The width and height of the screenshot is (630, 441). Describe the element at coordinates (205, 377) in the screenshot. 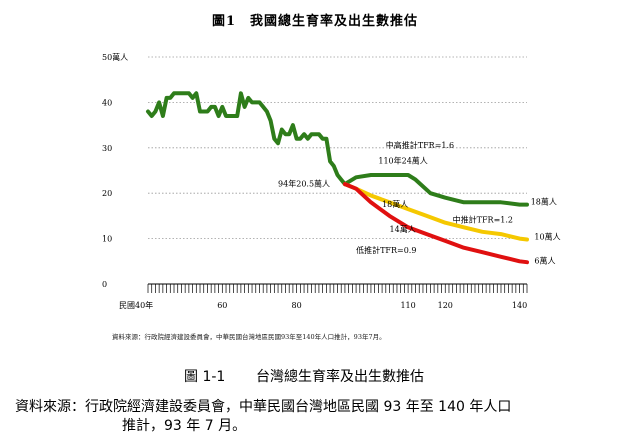

I see `figure-caption-number: 圖 1-1` at that location.